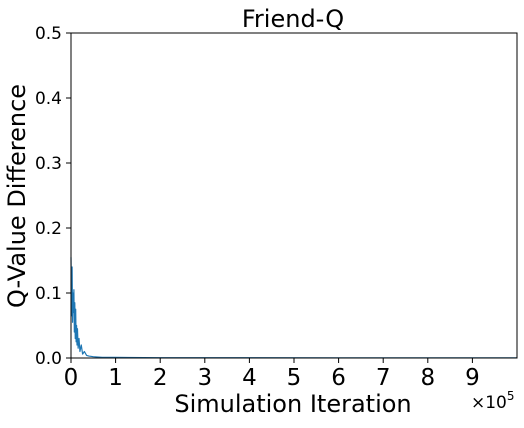 The height and width of the screenshot is (428, 524). What do you see at coordinates (511, 396) in the screenshot?
I see `x-axis-multiplier-exponent: 5` at bounding box center [511, 396].